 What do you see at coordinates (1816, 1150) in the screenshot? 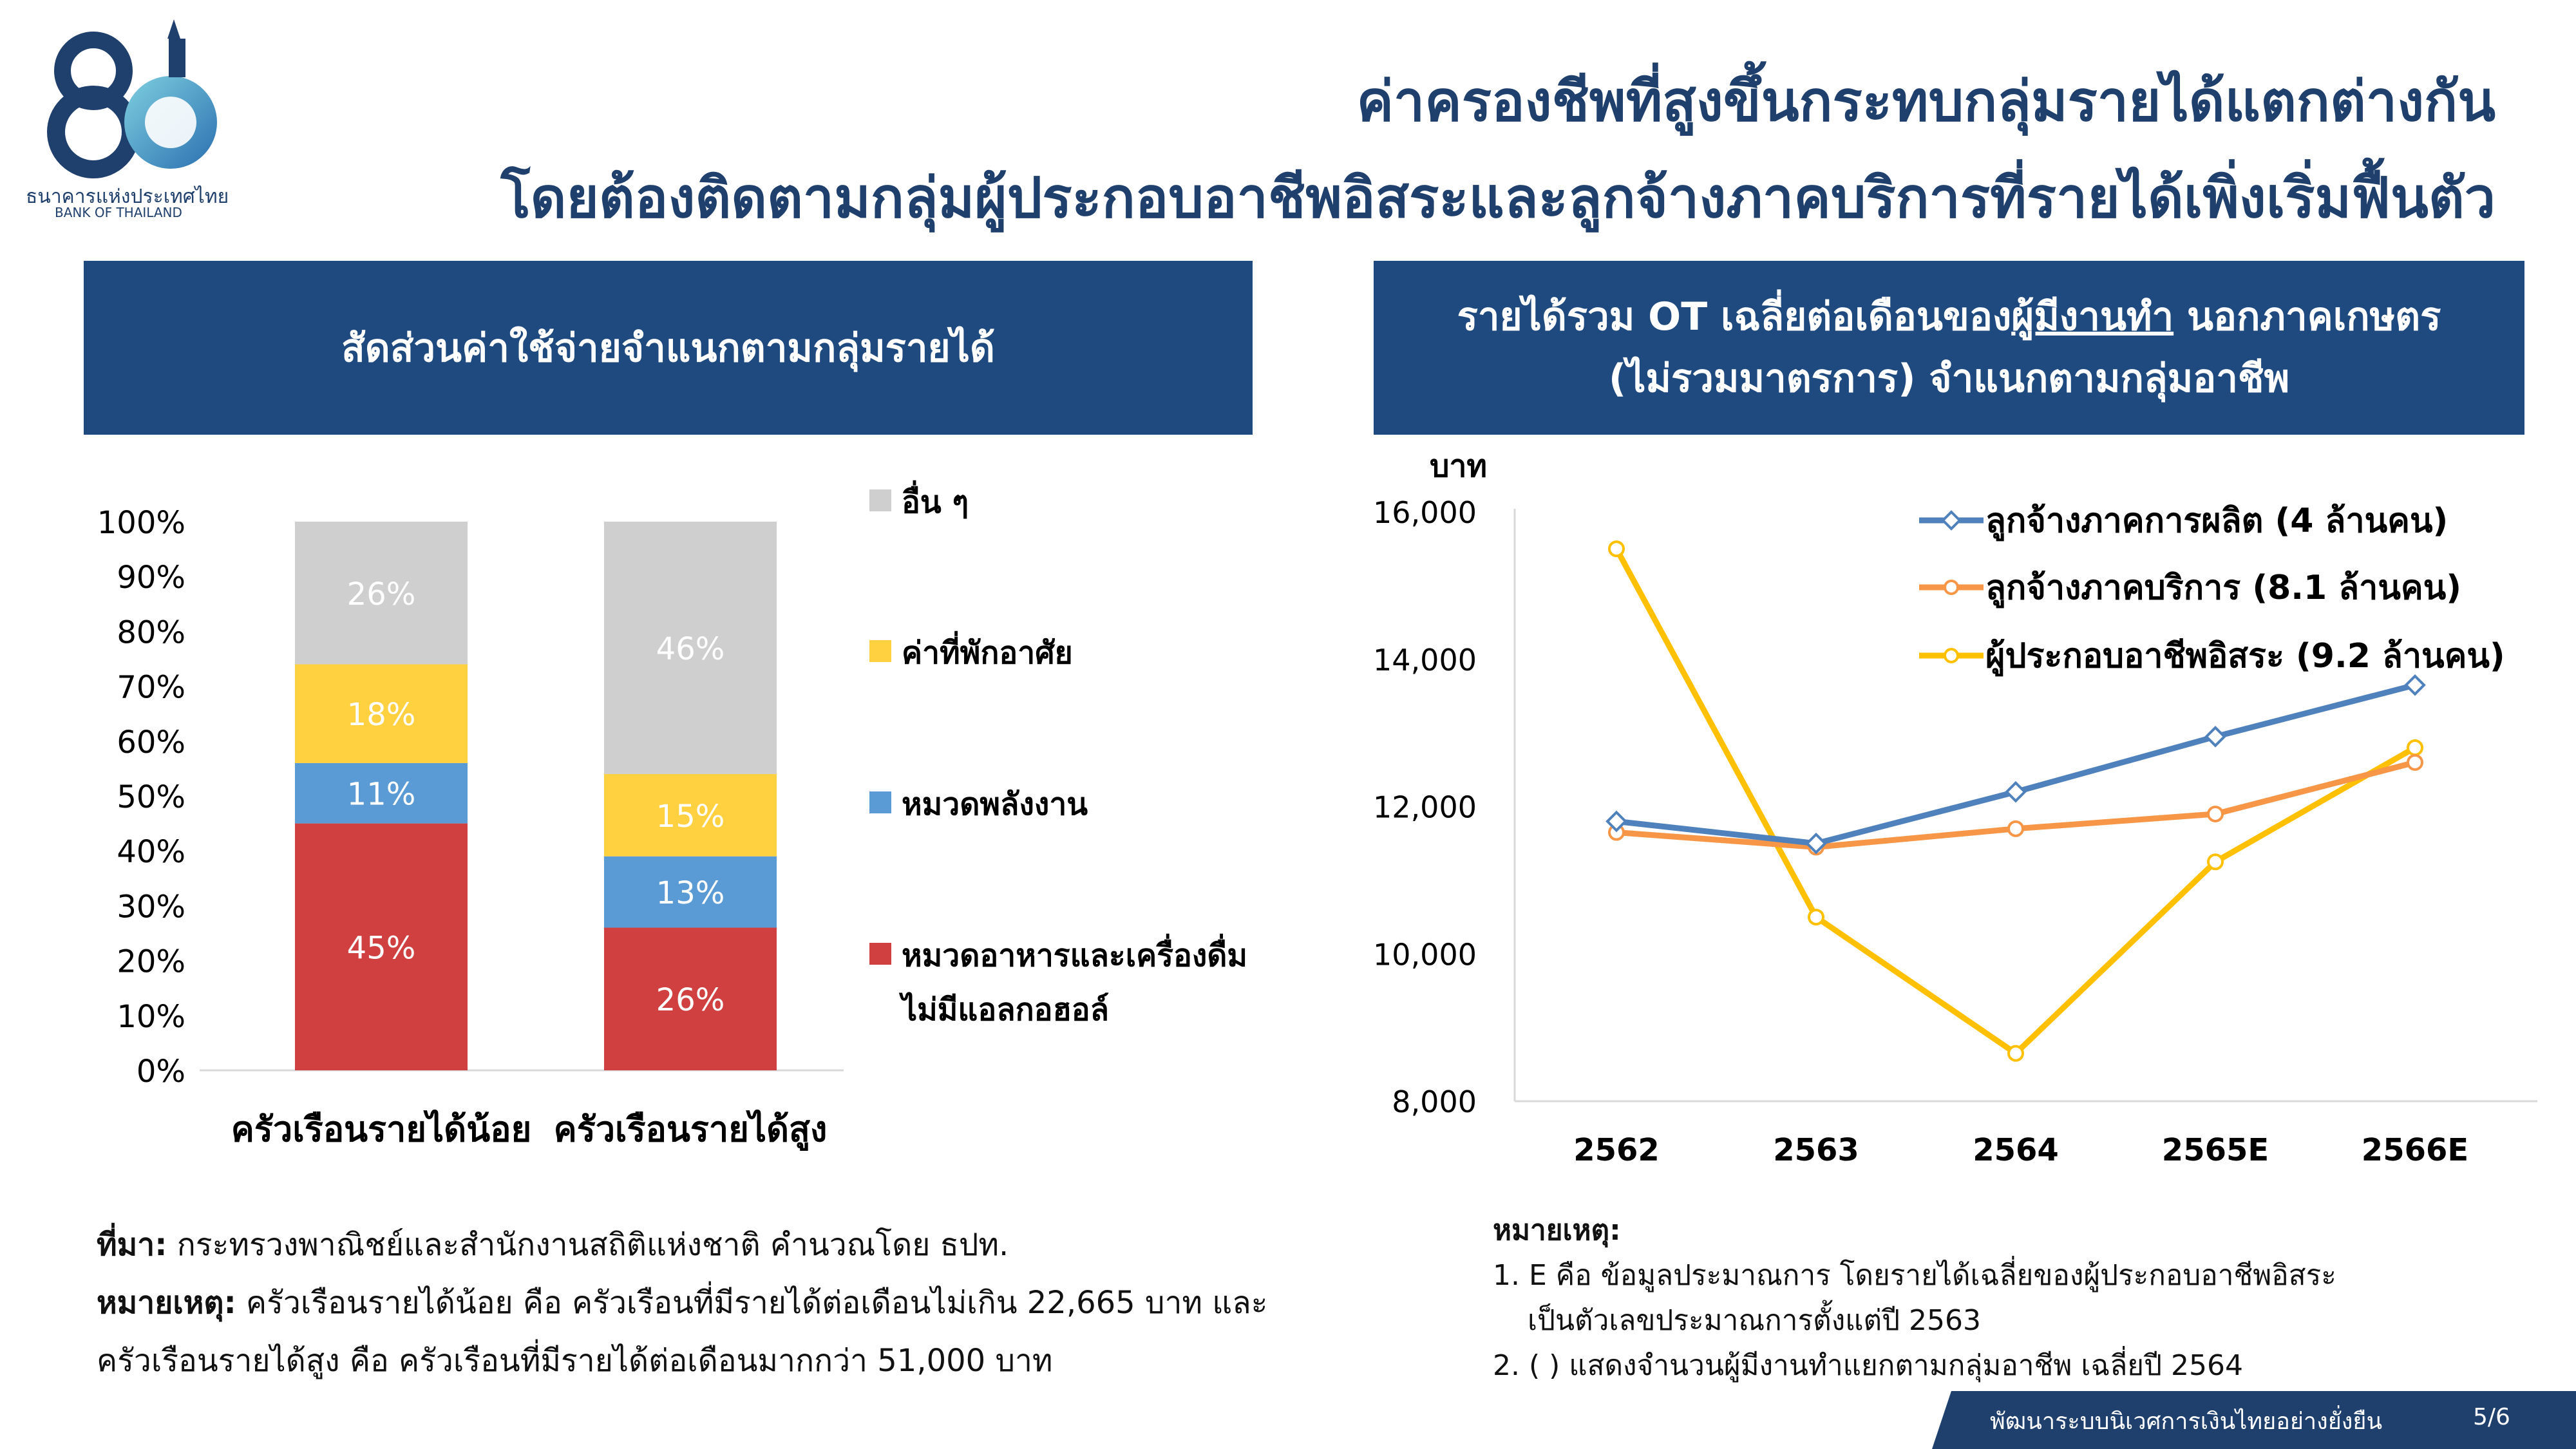
I see `x-tick-label: 2563` at bounding box center [1816, 1150].